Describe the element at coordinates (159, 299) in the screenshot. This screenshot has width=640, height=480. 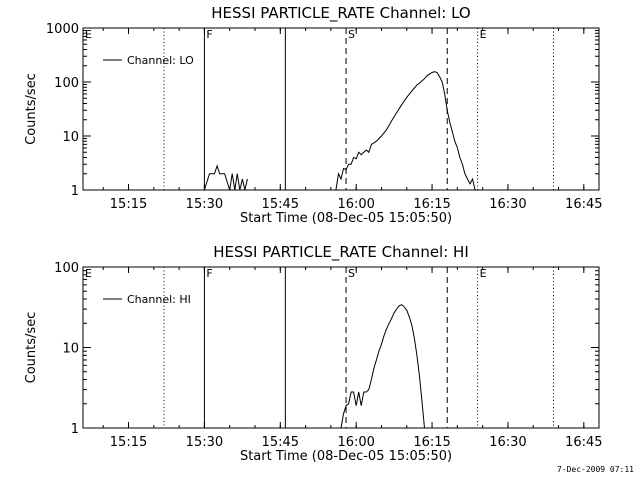
I see `legend-label: Channel: HI` at that location.